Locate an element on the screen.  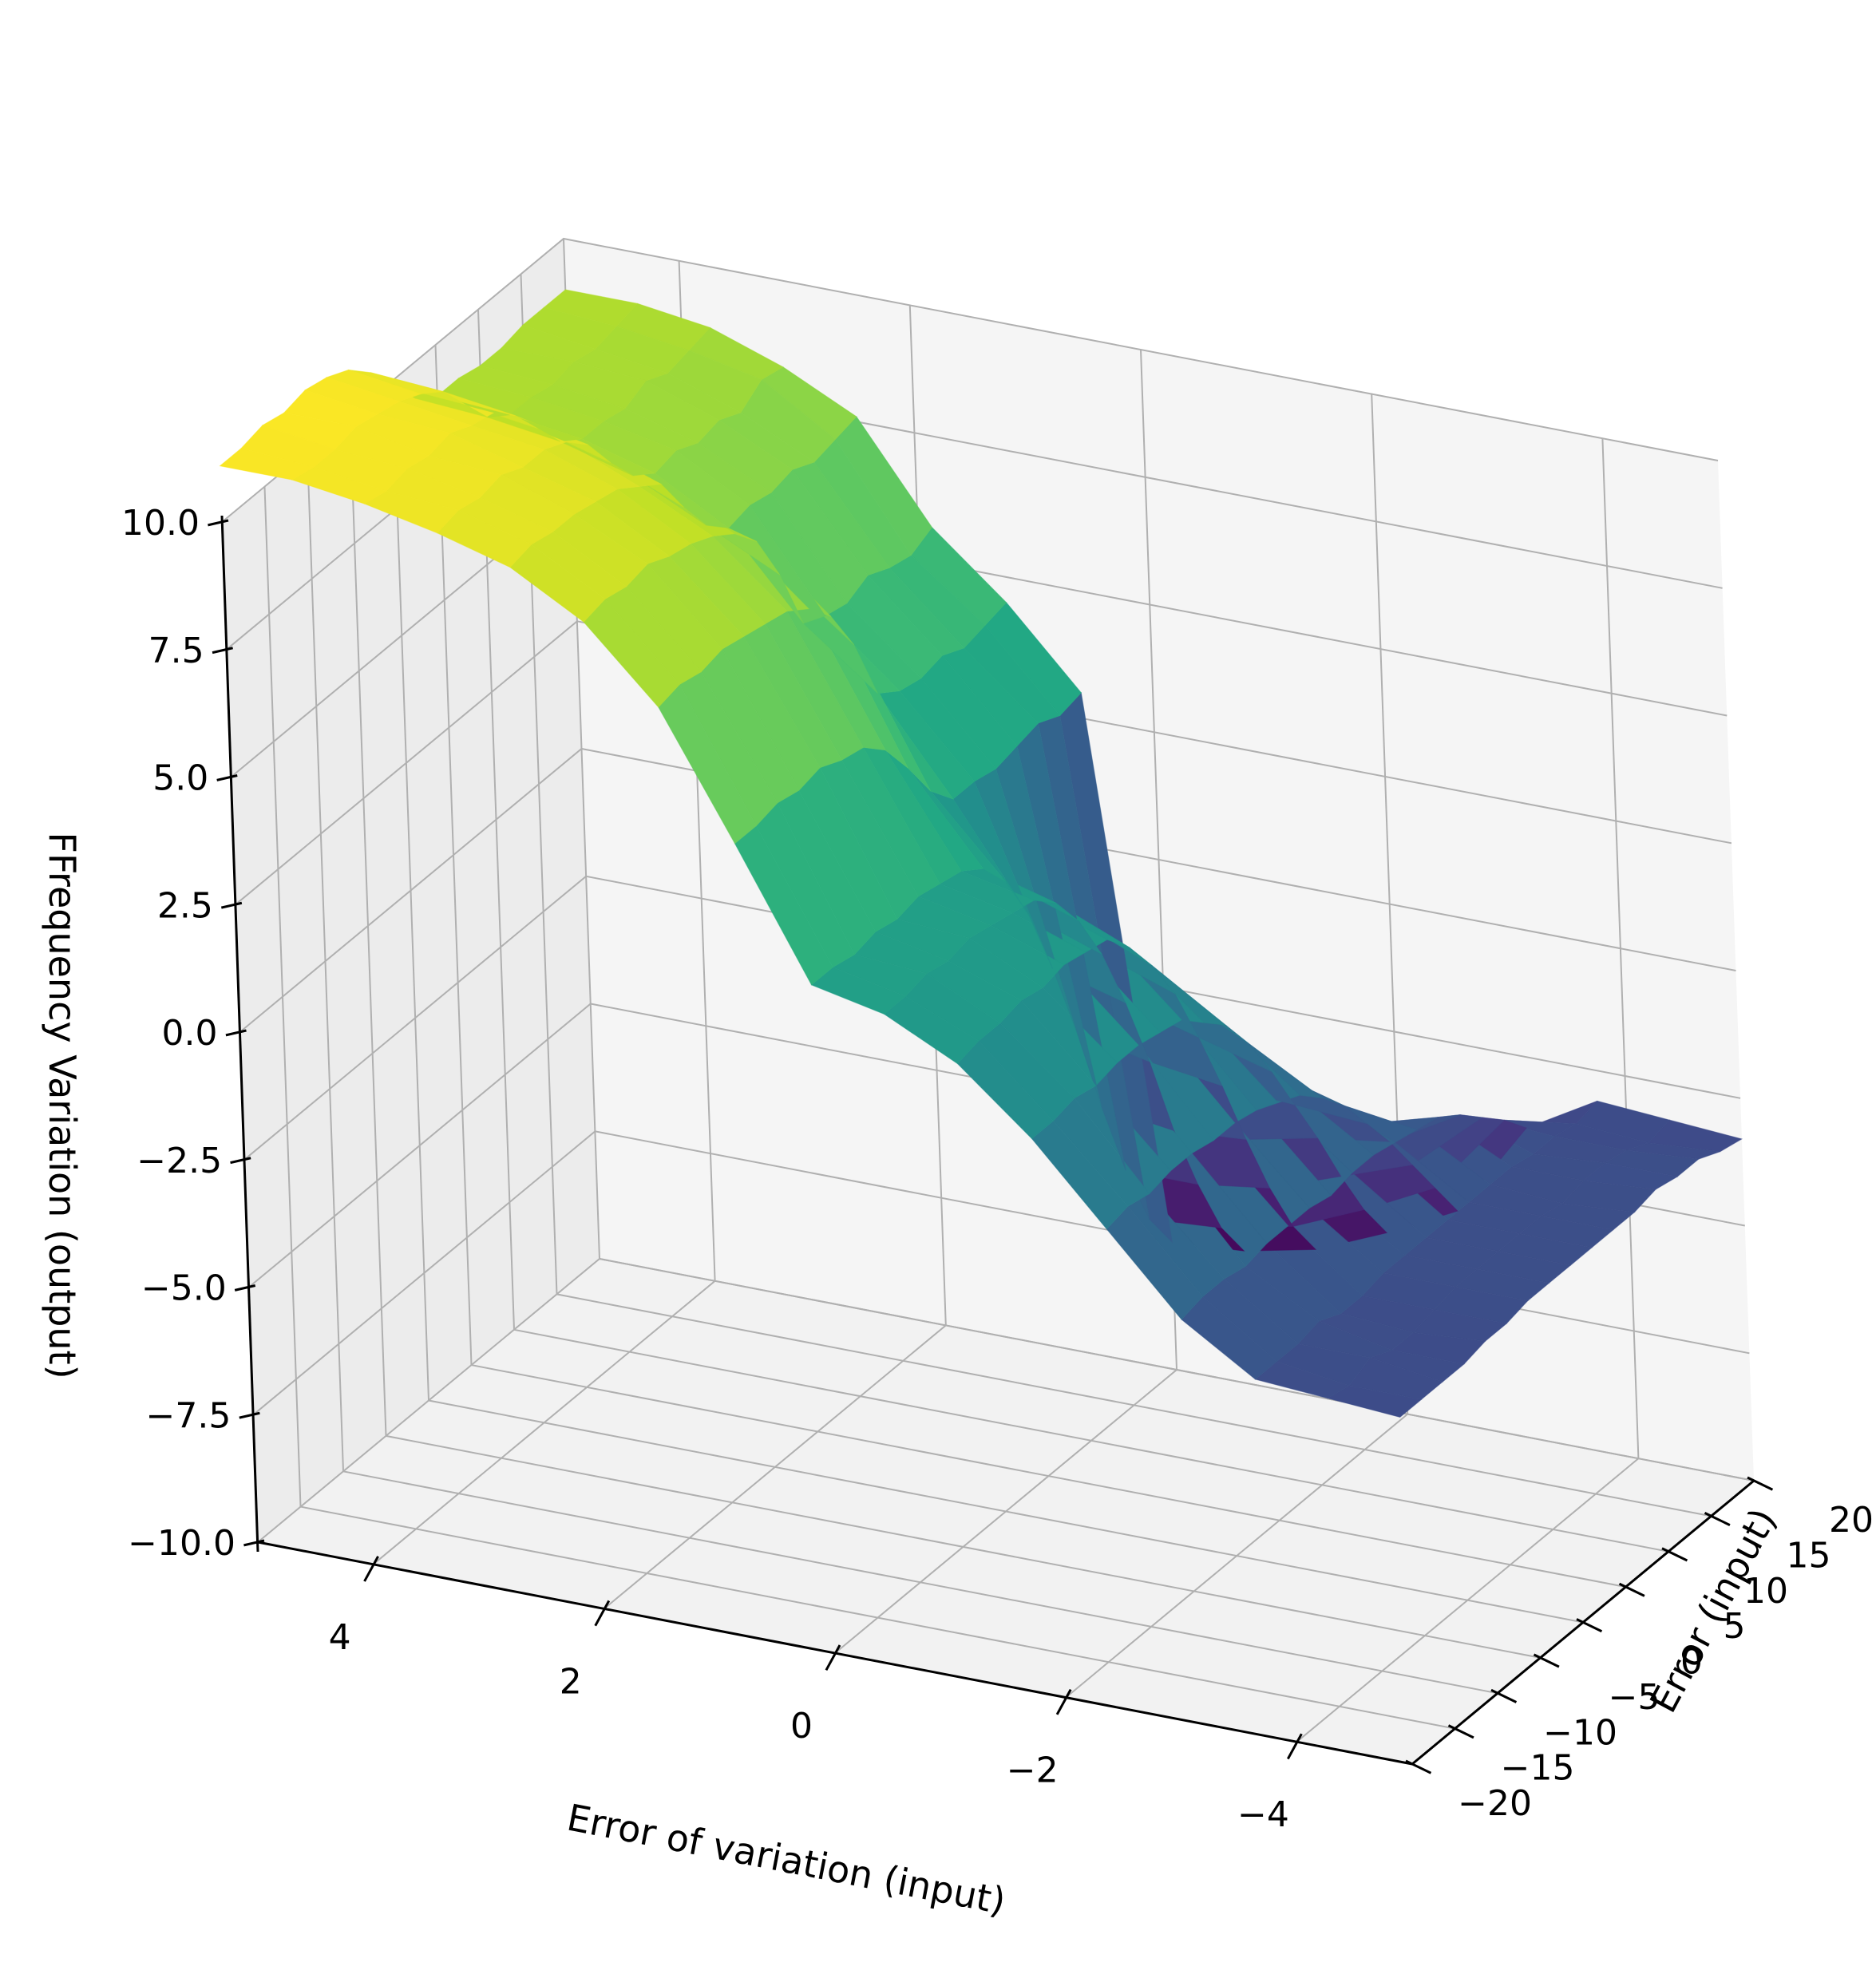
z-tick-label: −5.0 is located at coordinates (184, 1288).